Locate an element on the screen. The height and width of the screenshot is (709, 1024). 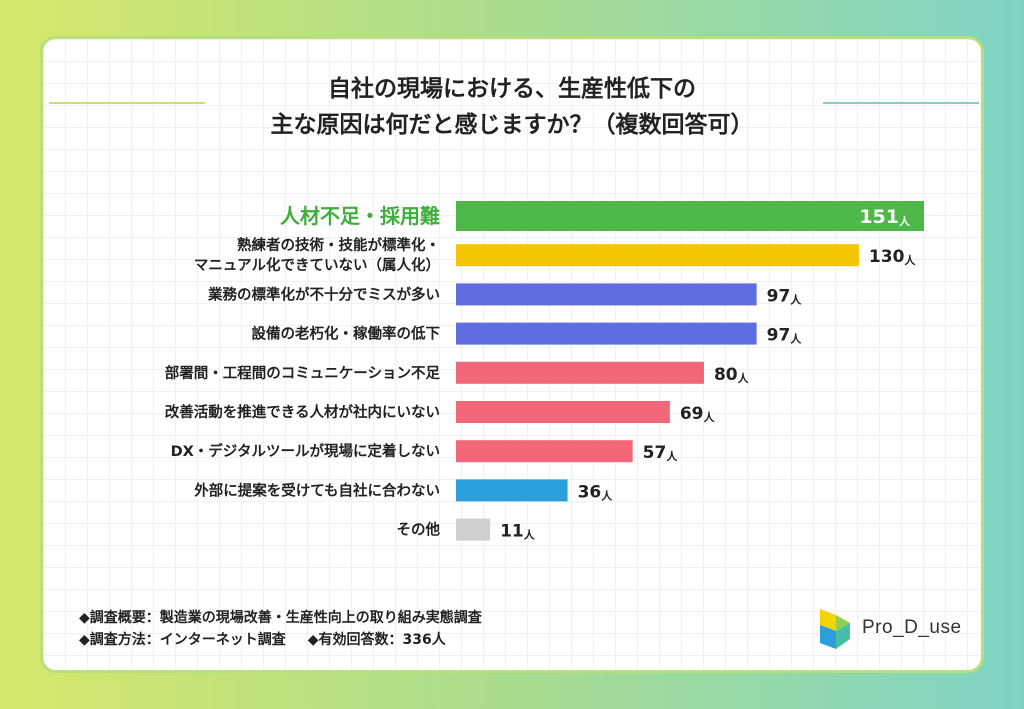
category-label-5: 改善活動を推進できる人材が社内にいない is located at coordinates (302, 412).